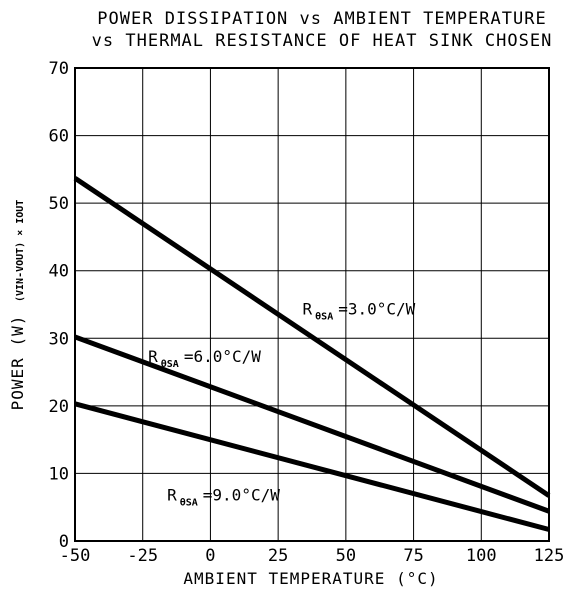 The width and height of the screenshot is (582, 591). Describe the element at coordinates (142, 556) in the screenshot. I see `x-tick-label: -25` at that location.